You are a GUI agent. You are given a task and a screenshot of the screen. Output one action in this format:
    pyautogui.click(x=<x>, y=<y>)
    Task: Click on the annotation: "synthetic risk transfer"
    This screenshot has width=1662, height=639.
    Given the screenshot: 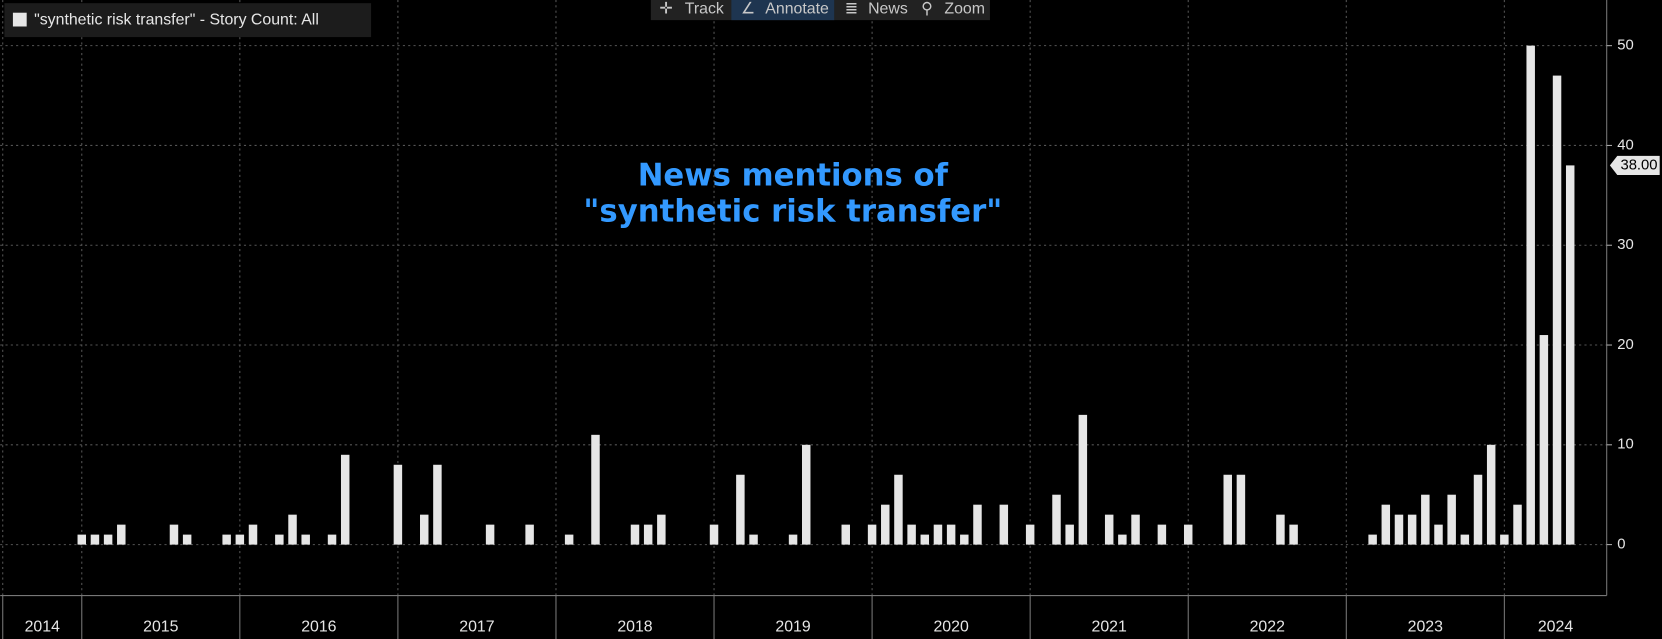 What is the action you would take?
    pyautogui.click(x=792, y=212)
    